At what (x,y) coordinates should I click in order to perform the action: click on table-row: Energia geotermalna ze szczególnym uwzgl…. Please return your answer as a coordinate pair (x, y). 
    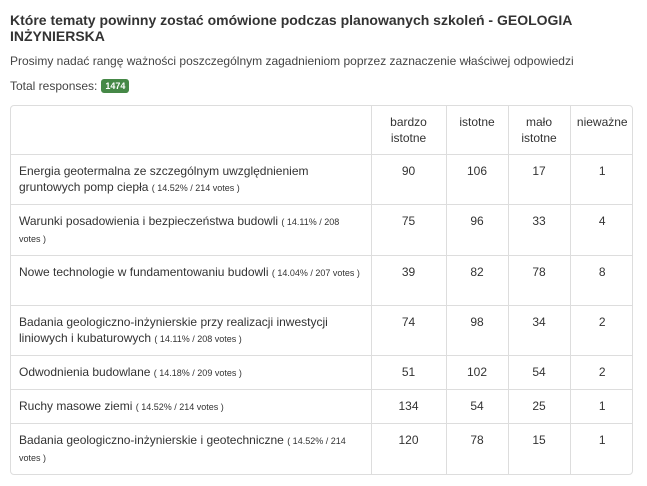
    Looking at the image, I should click on (321, 179).